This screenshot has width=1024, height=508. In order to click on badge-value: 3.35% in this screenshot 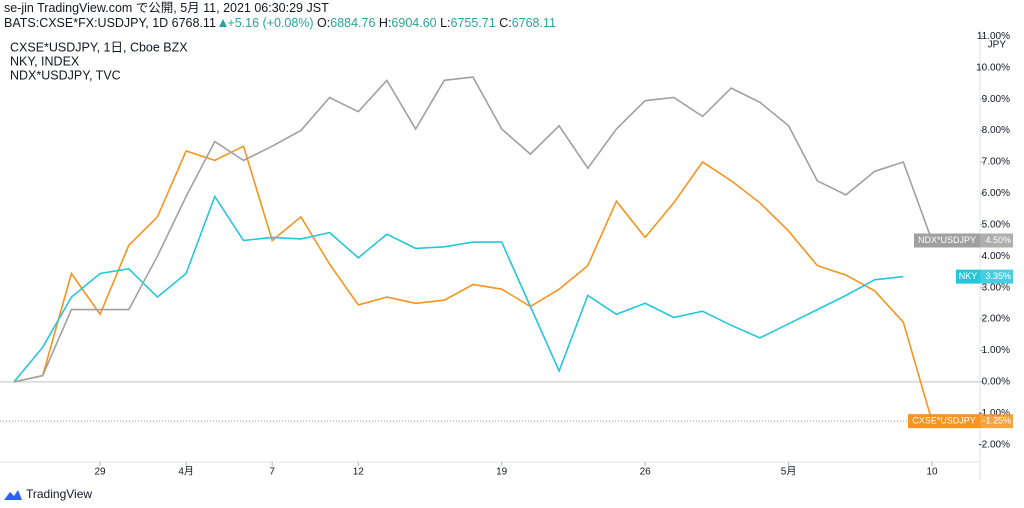, I will do `click(998, 276)`.